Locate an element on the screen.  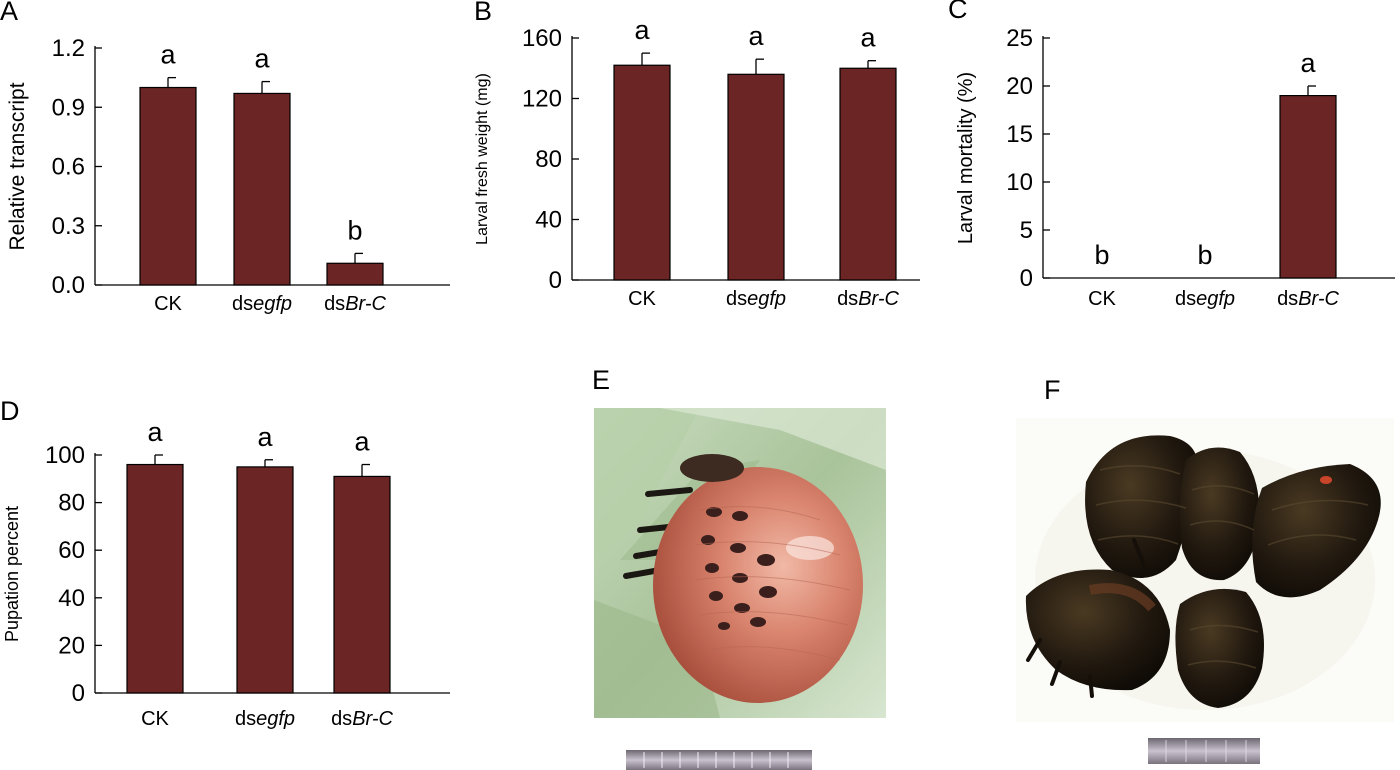
panel-letter-e: E is located at coordinates (601, 380).